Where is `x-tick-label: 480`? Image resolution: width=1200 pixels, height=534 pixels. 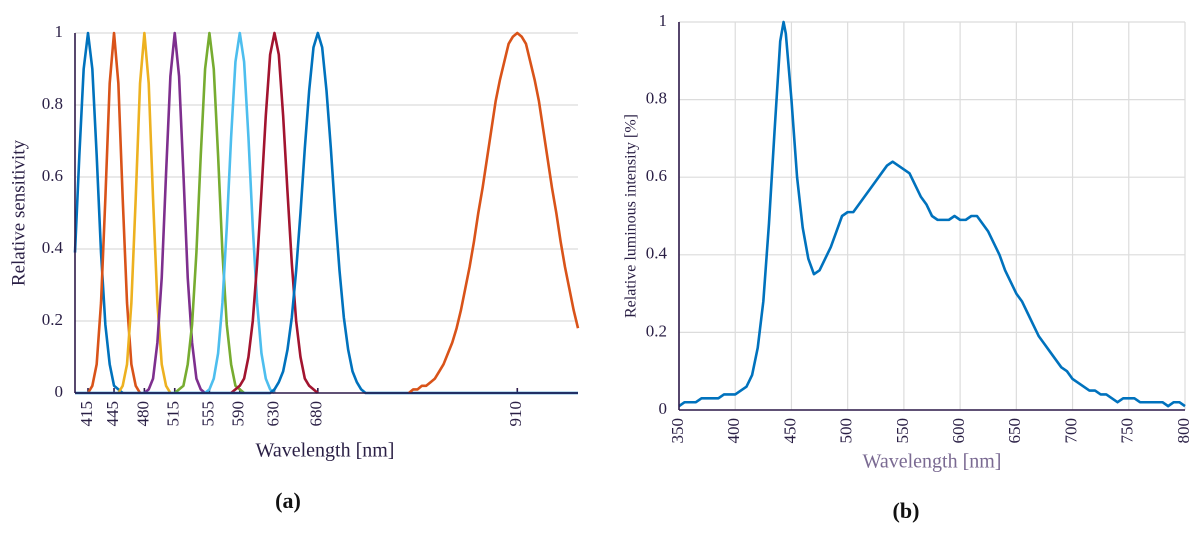
x-tick-label: 480 is located at coordinates (142, 414).